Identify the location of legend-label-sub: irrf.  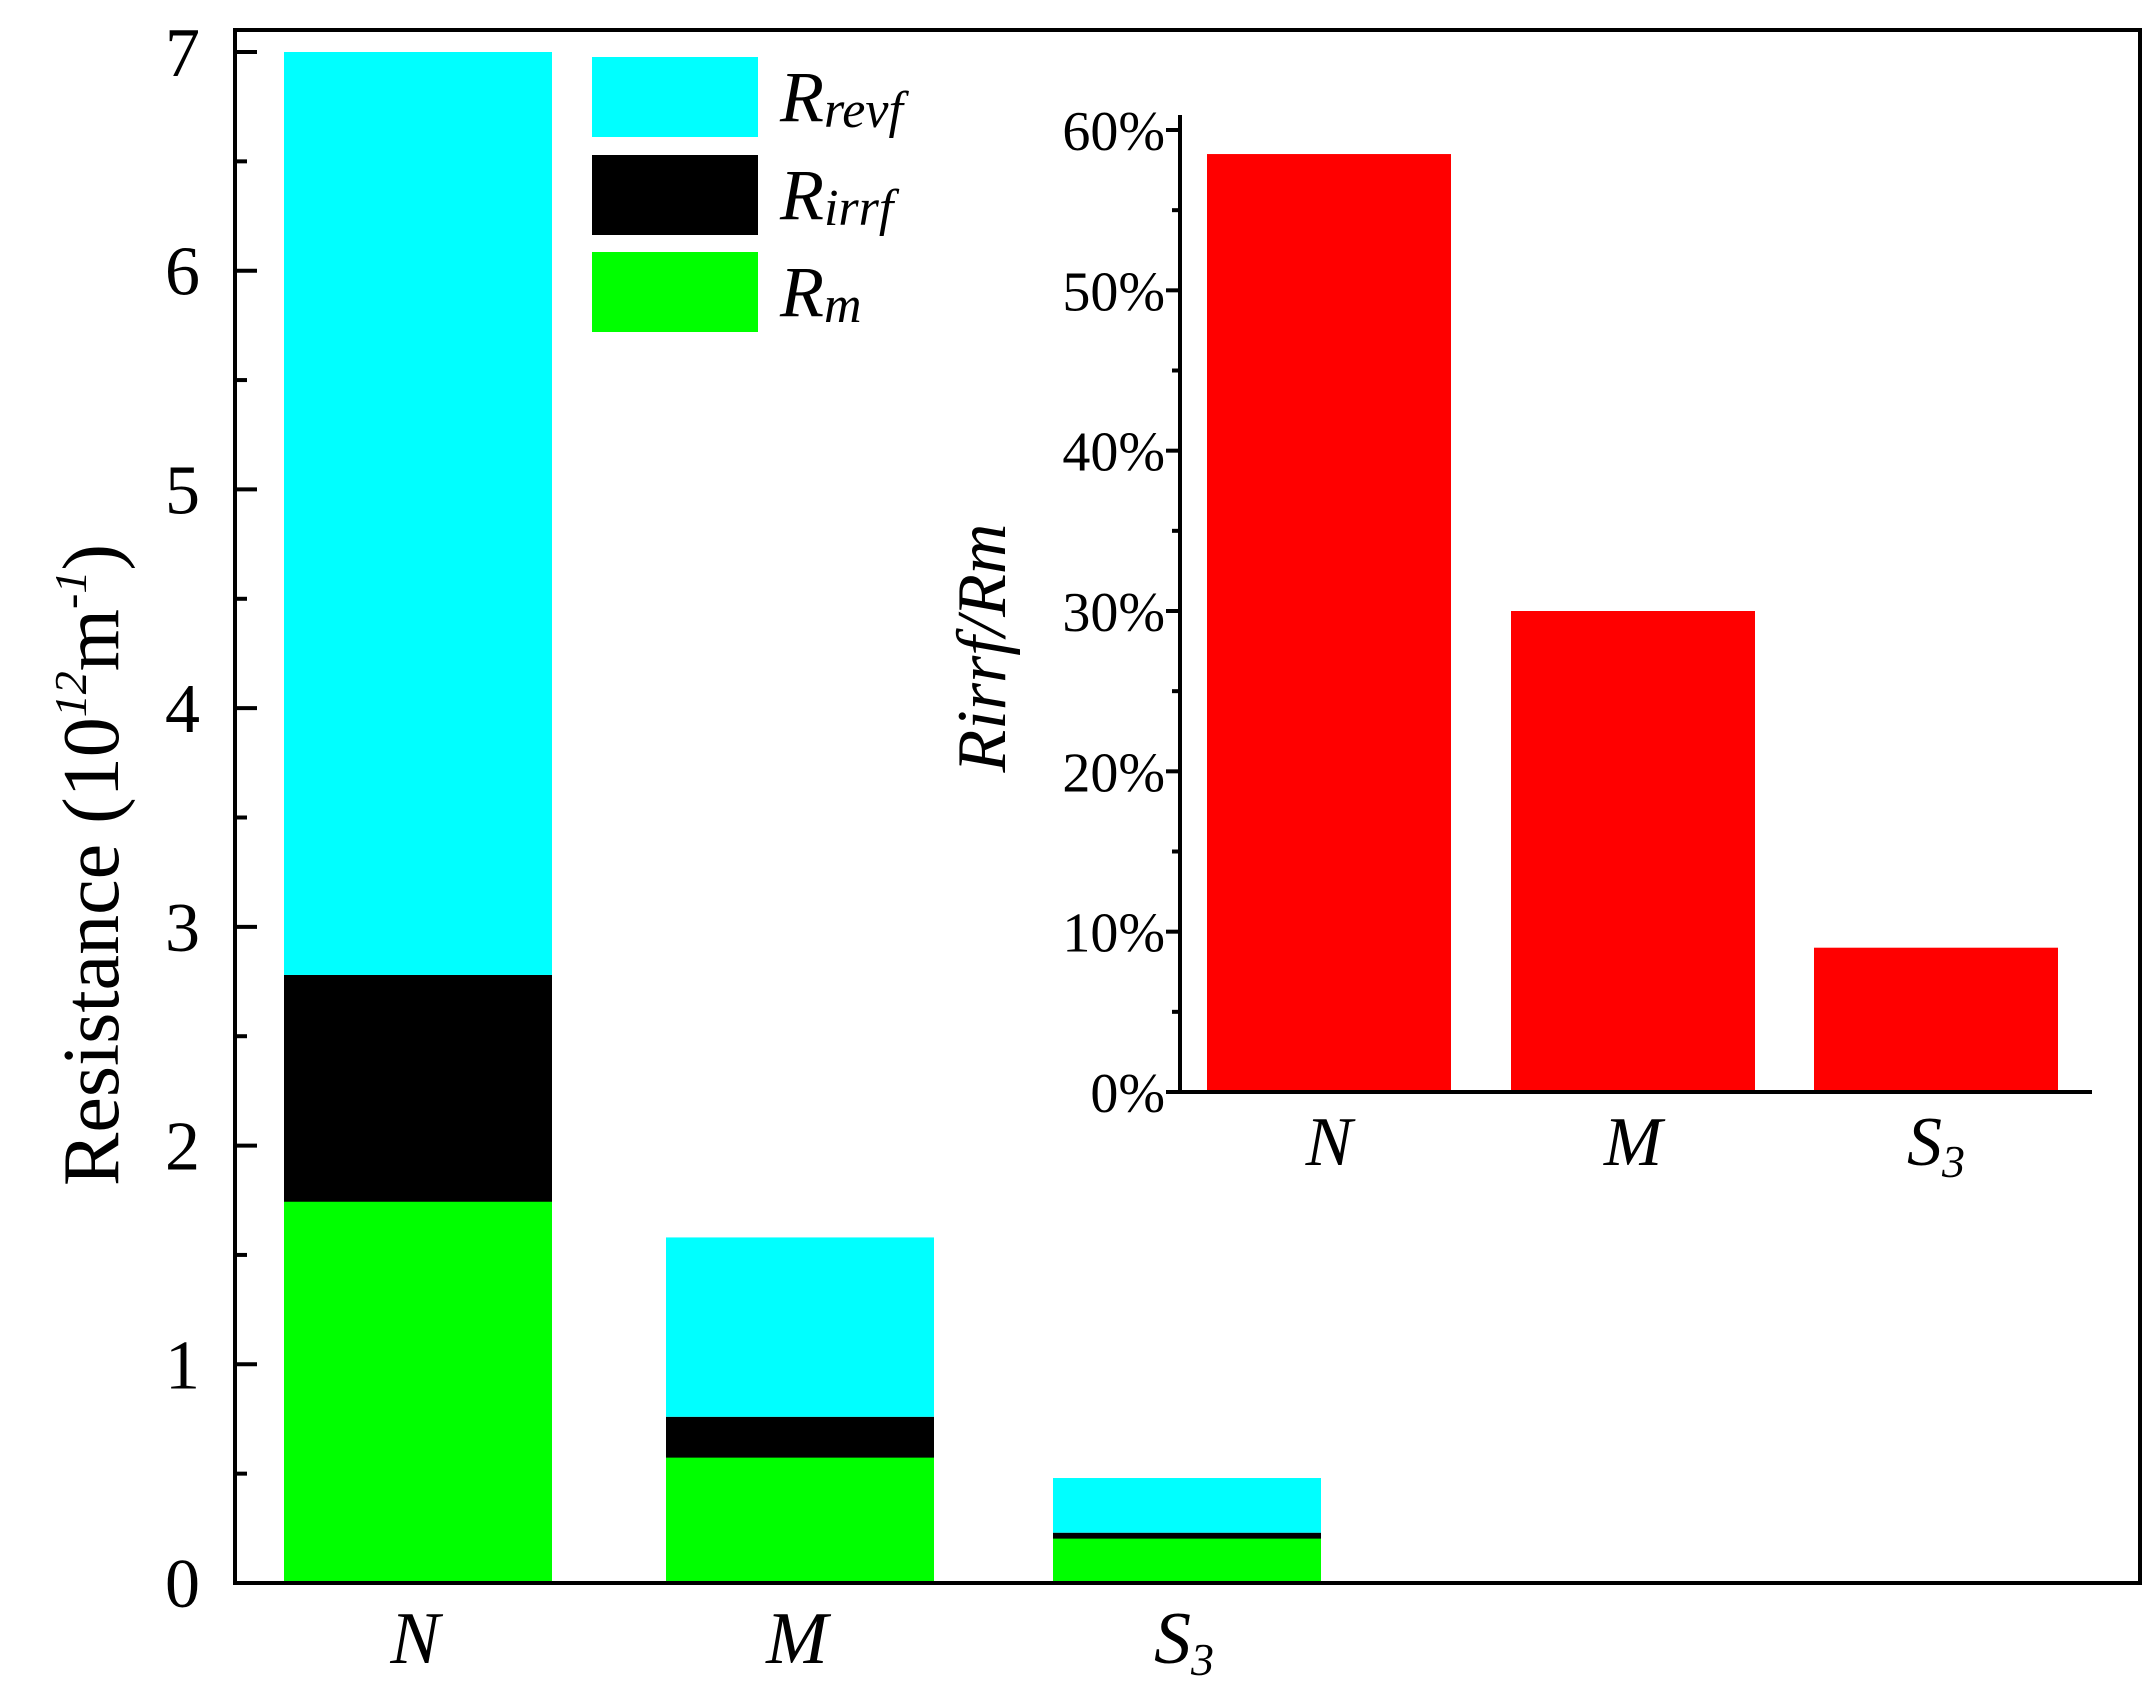
(862, 208).